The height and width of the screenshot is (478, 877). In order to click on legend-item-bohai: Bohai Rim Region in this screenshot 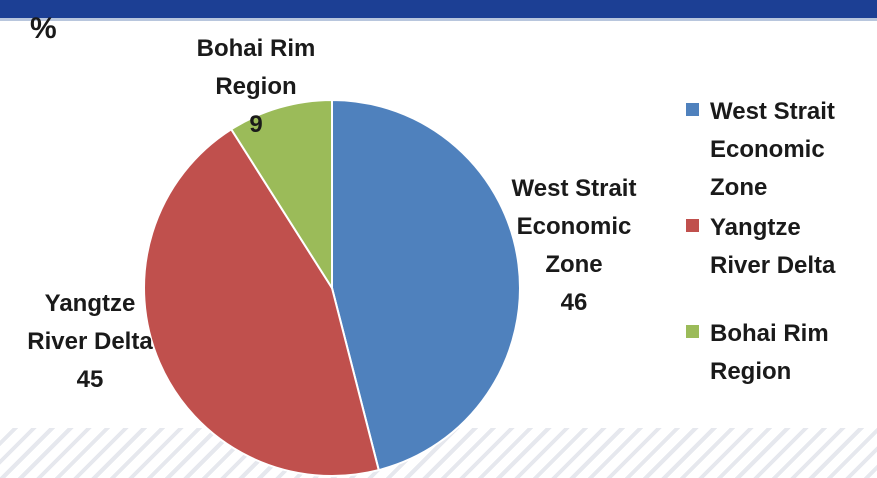, I will do `click(781, 353)`.